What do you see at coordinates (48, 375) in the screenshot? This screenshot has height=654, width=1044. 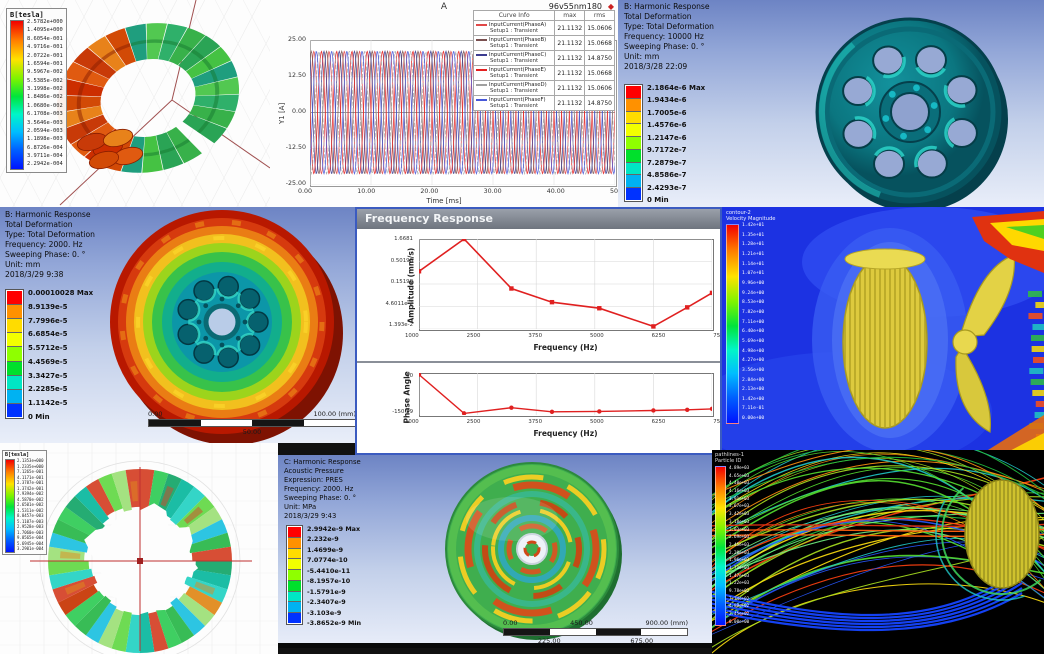 I see `legend-value: 3.3427e-5` at bounding box center [48, 375].